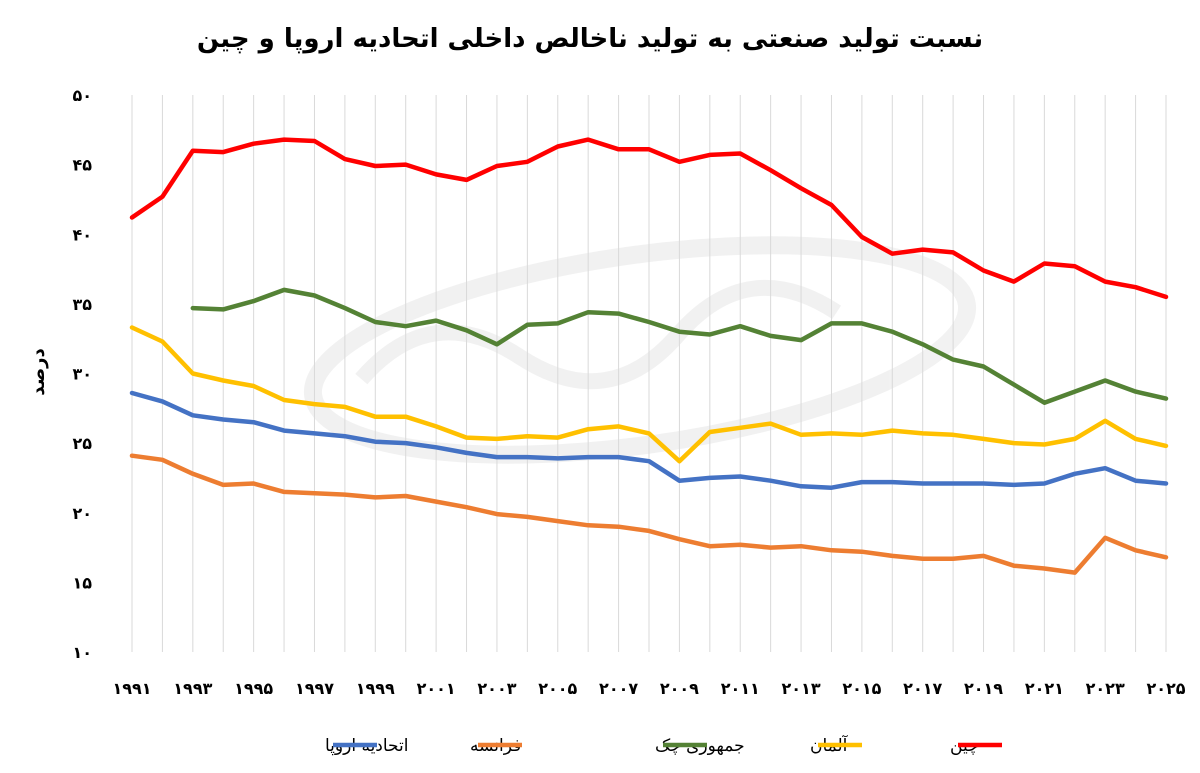  Describe the element at coordinates (663, 745) in the screenshot. I see `legend: اتحادیه اروپافرانسهجمهوری چکآلمانچین` at that location.